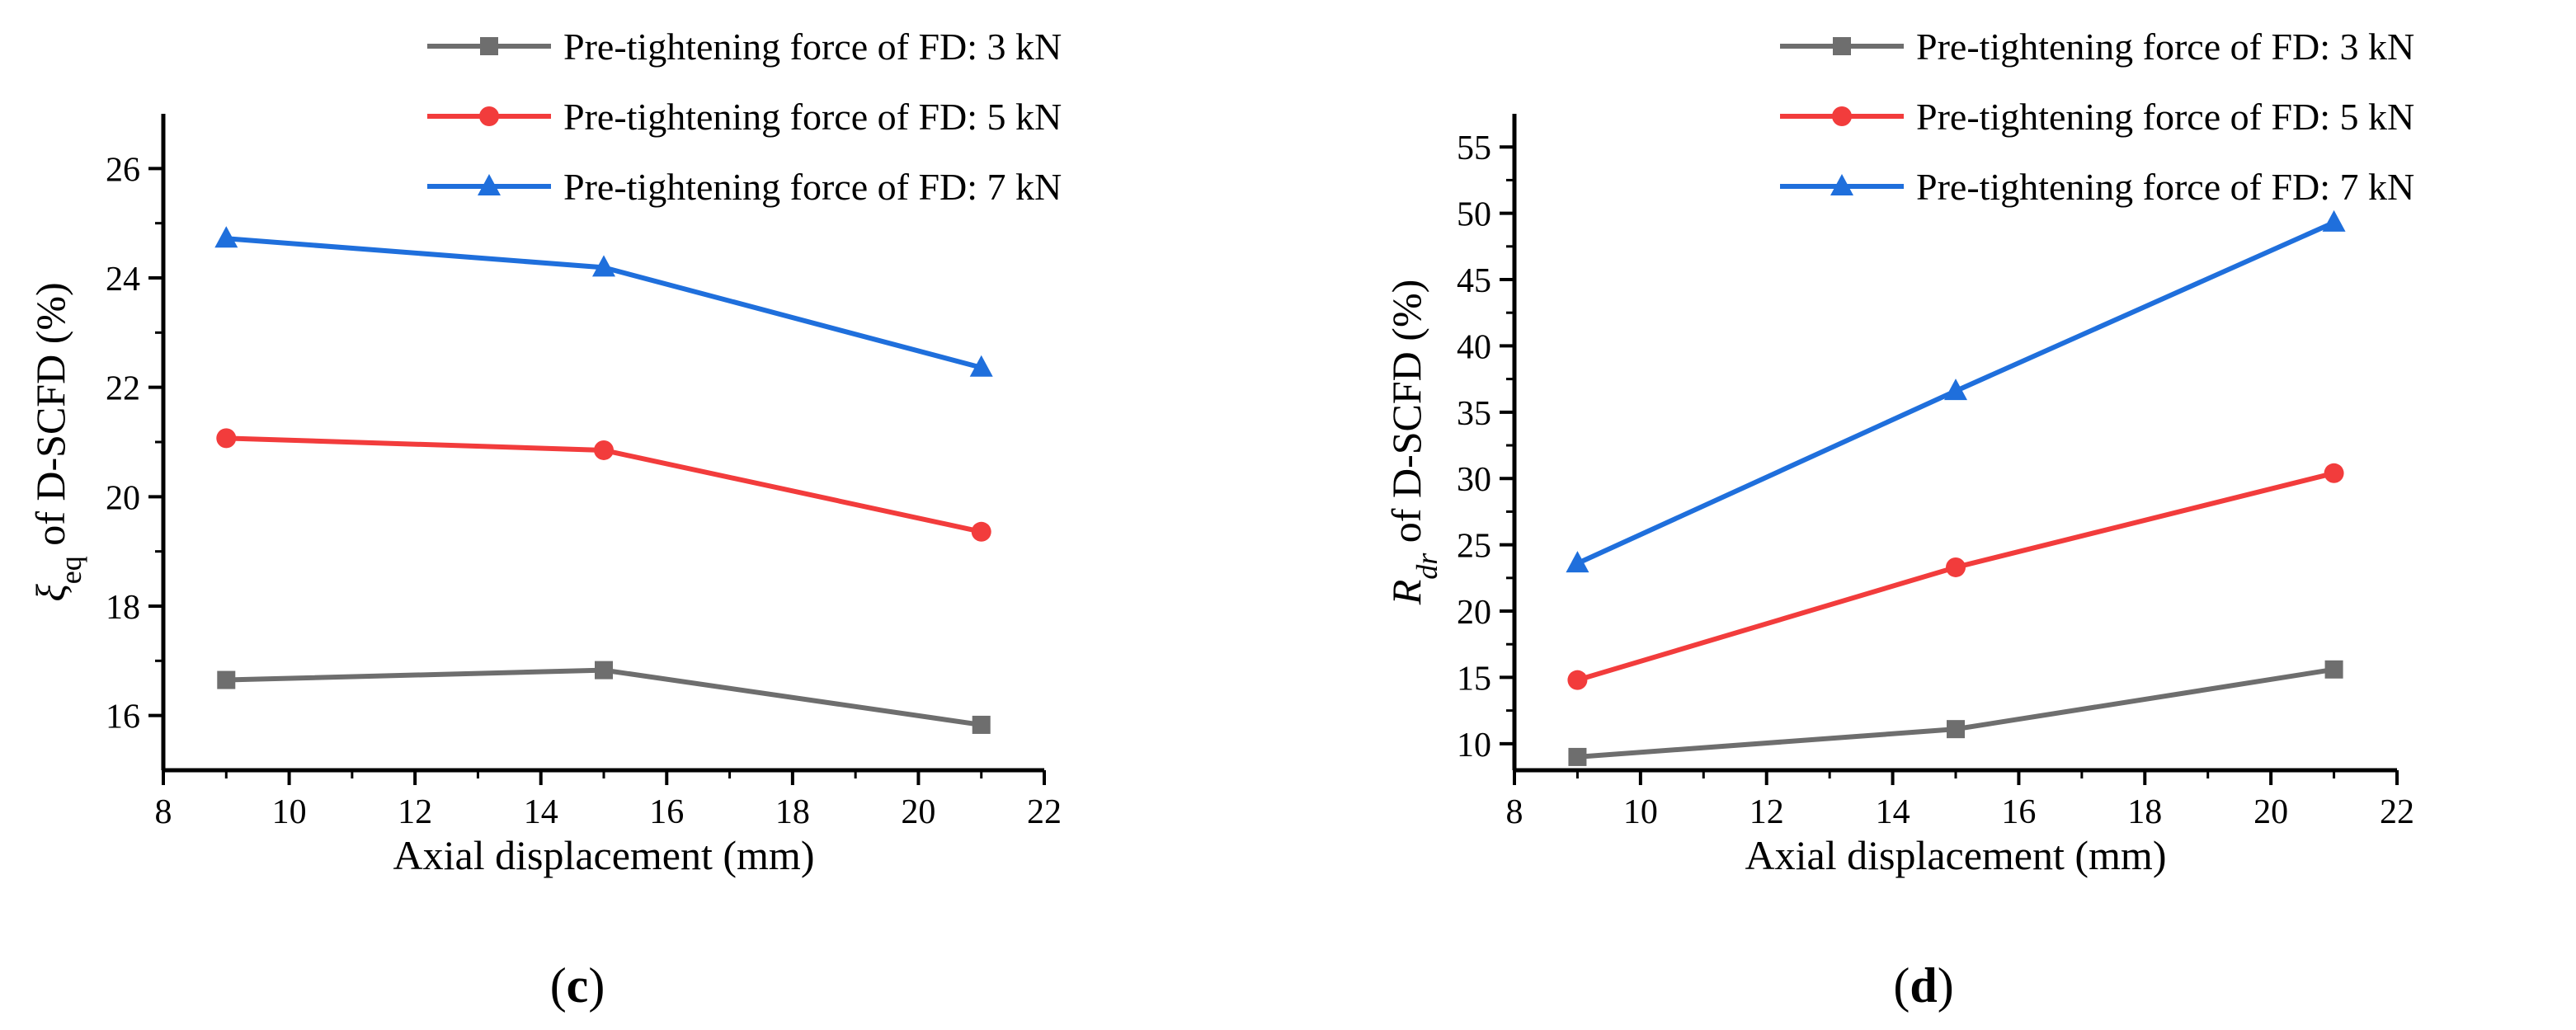  What do you see at coordinates (1474, 215) in the screenshot?
I see `y-tick-label: 50` at bounding box center [1474, 215].